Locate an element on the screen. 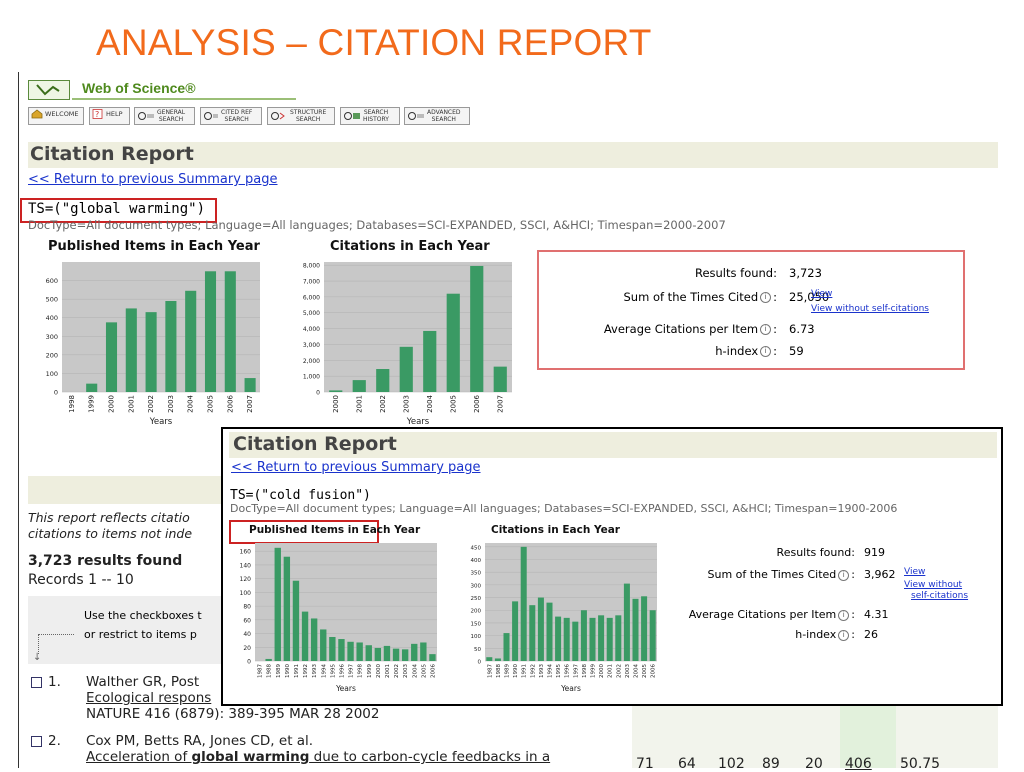 This screenshot has height=772, width=1024. report-title: Citation Report is located at coordinates (112, 154).